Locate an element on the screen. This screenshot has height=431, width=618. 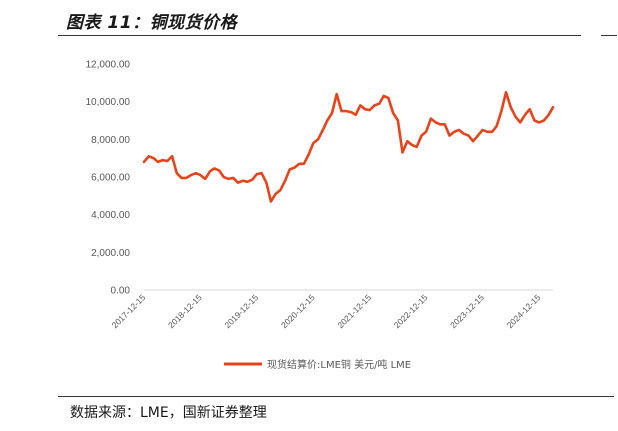
y-tick-label: 8,000.00 is located at coordinates (110, 140).